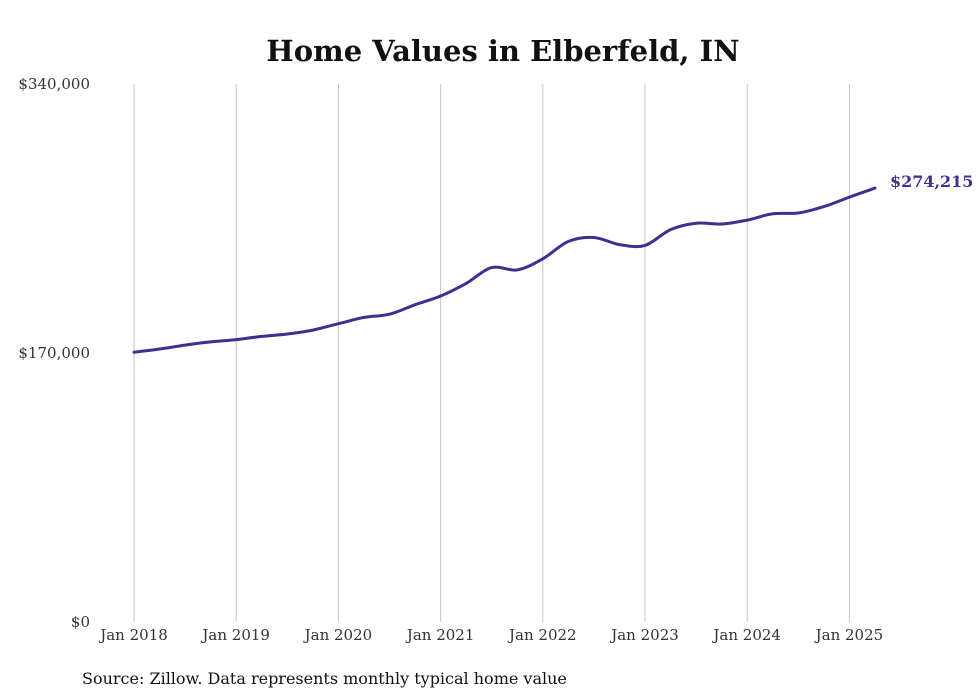  I want to click on x-tick-label: Jan 2018, so click(133, 635).